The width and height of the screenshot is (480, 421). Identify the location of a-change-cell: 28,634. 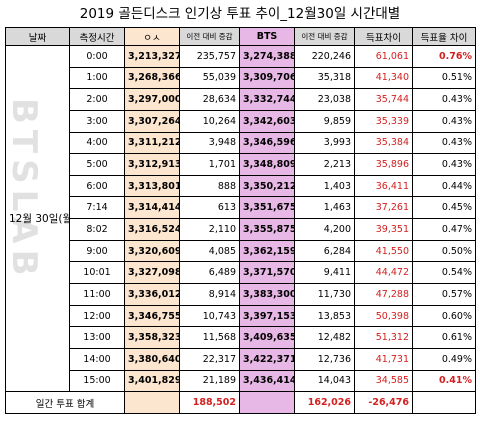
(209, 99).